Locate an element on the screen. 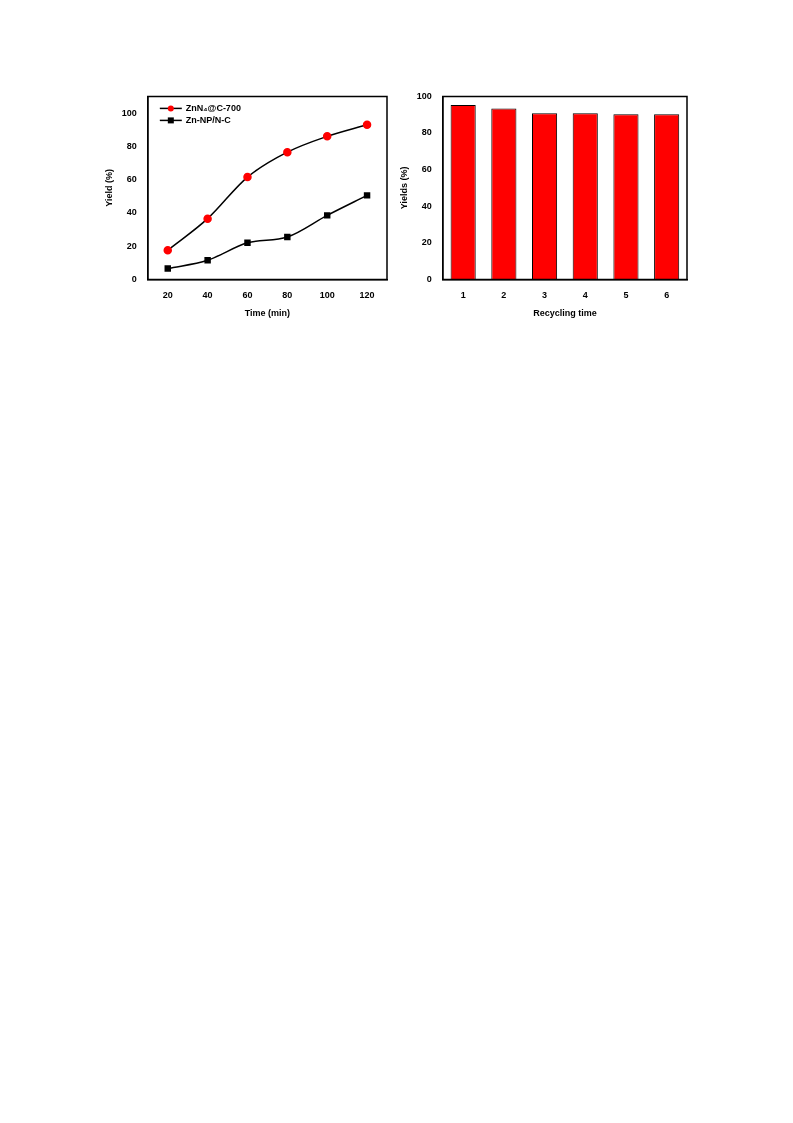 Image resolution: width=793 pixels, height=1123 pixels. x-tick-label: 1 is located at coordinates (463, 295).